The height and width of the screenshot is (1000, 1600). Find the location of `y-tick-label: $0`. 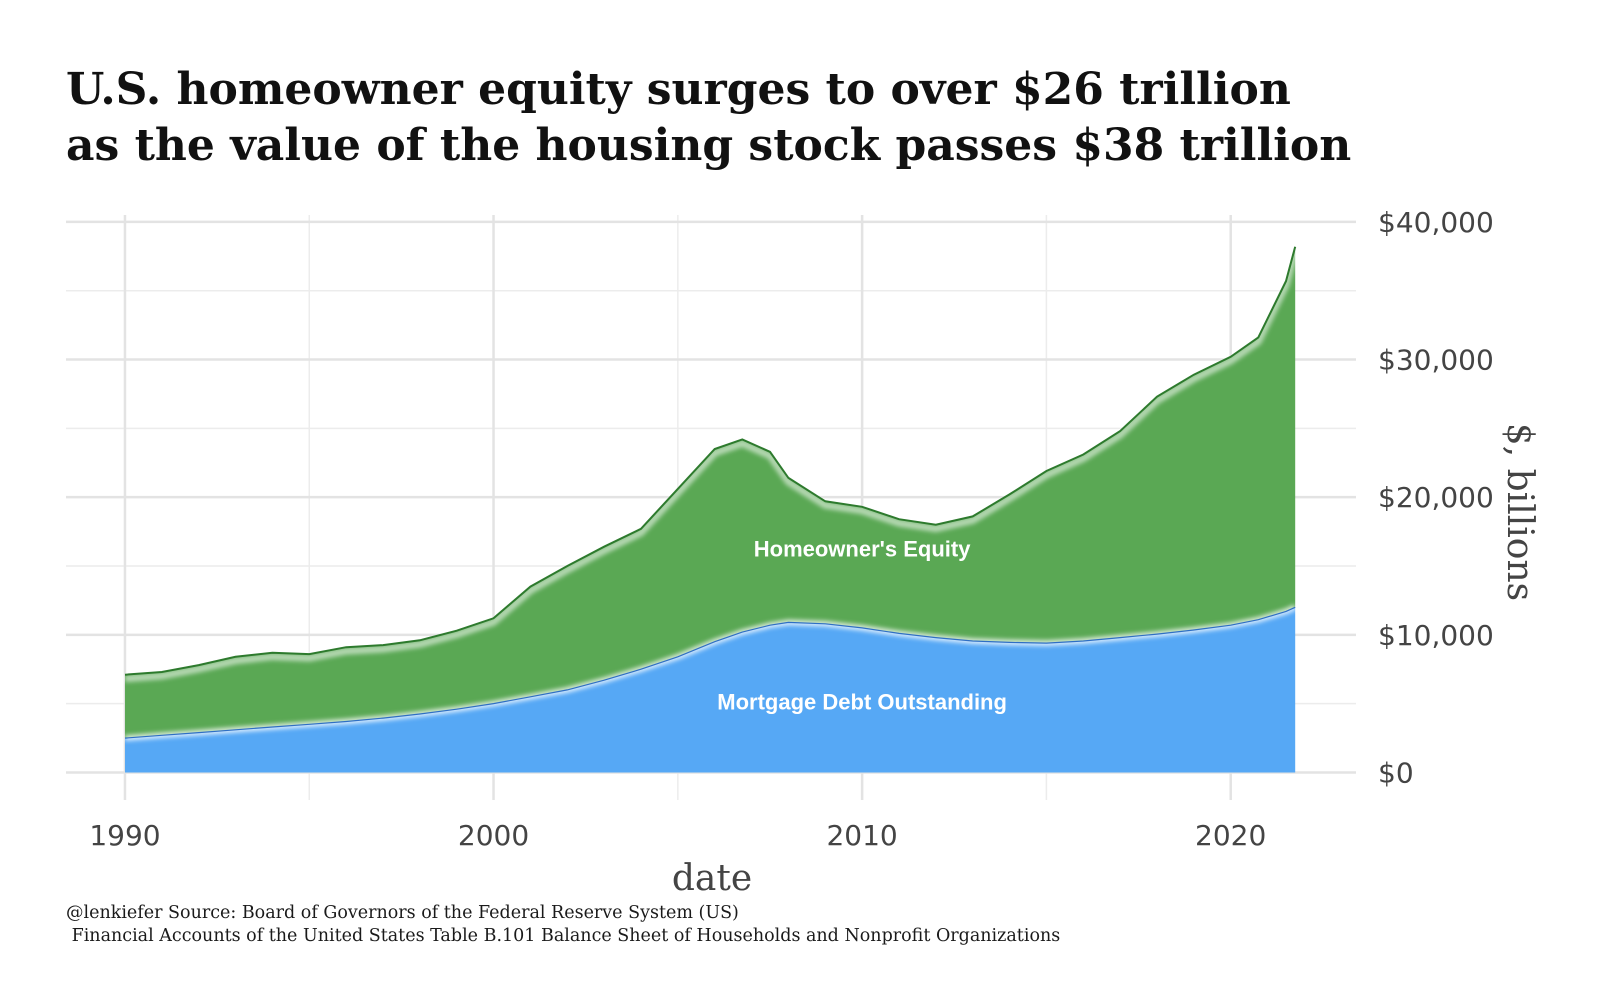

y-tick-label: $0 is located at coordinates (1396, 772).